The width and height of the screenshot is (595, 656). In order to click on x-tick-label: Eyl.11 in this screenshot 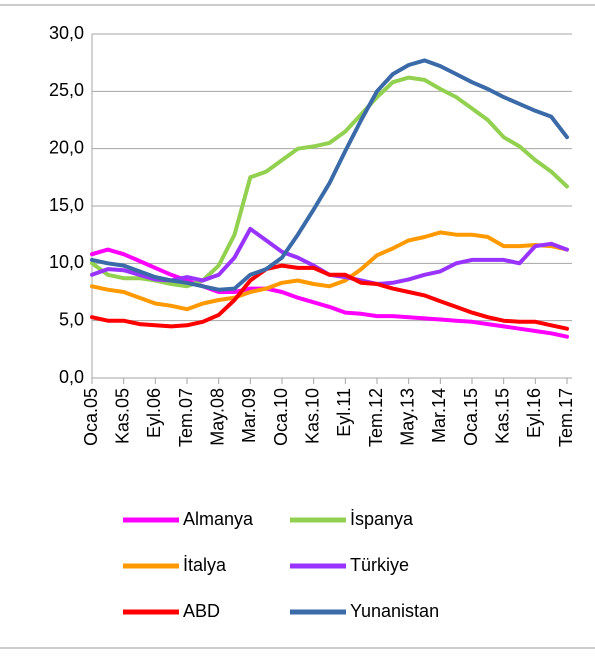, I will do `click(344, 412)`.